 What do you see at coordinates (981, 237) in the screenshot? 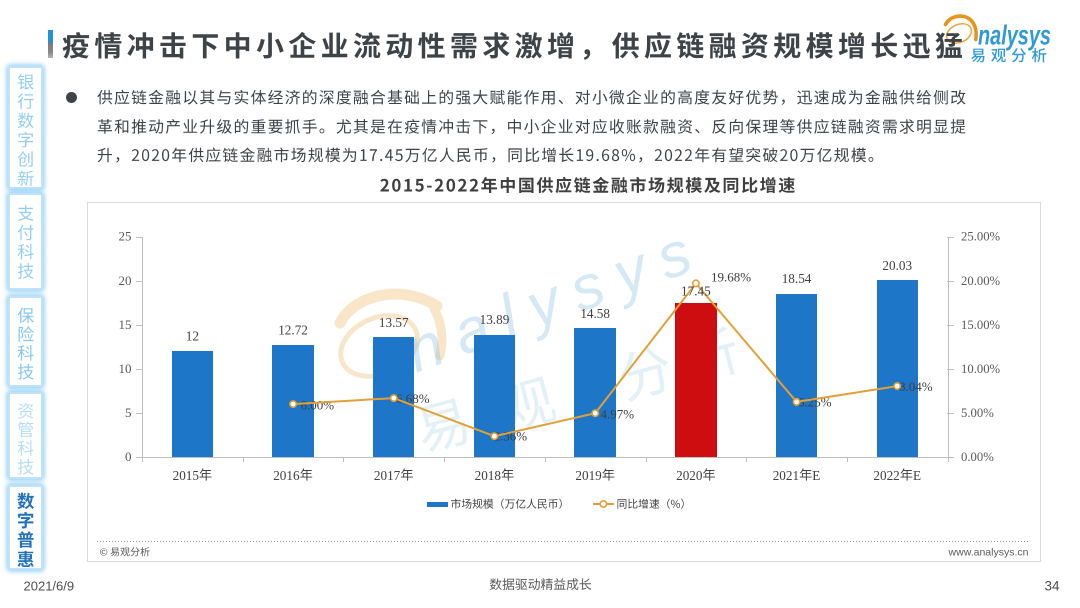
I see `svg-text: 25.00%` at bounding box center [981, 237].